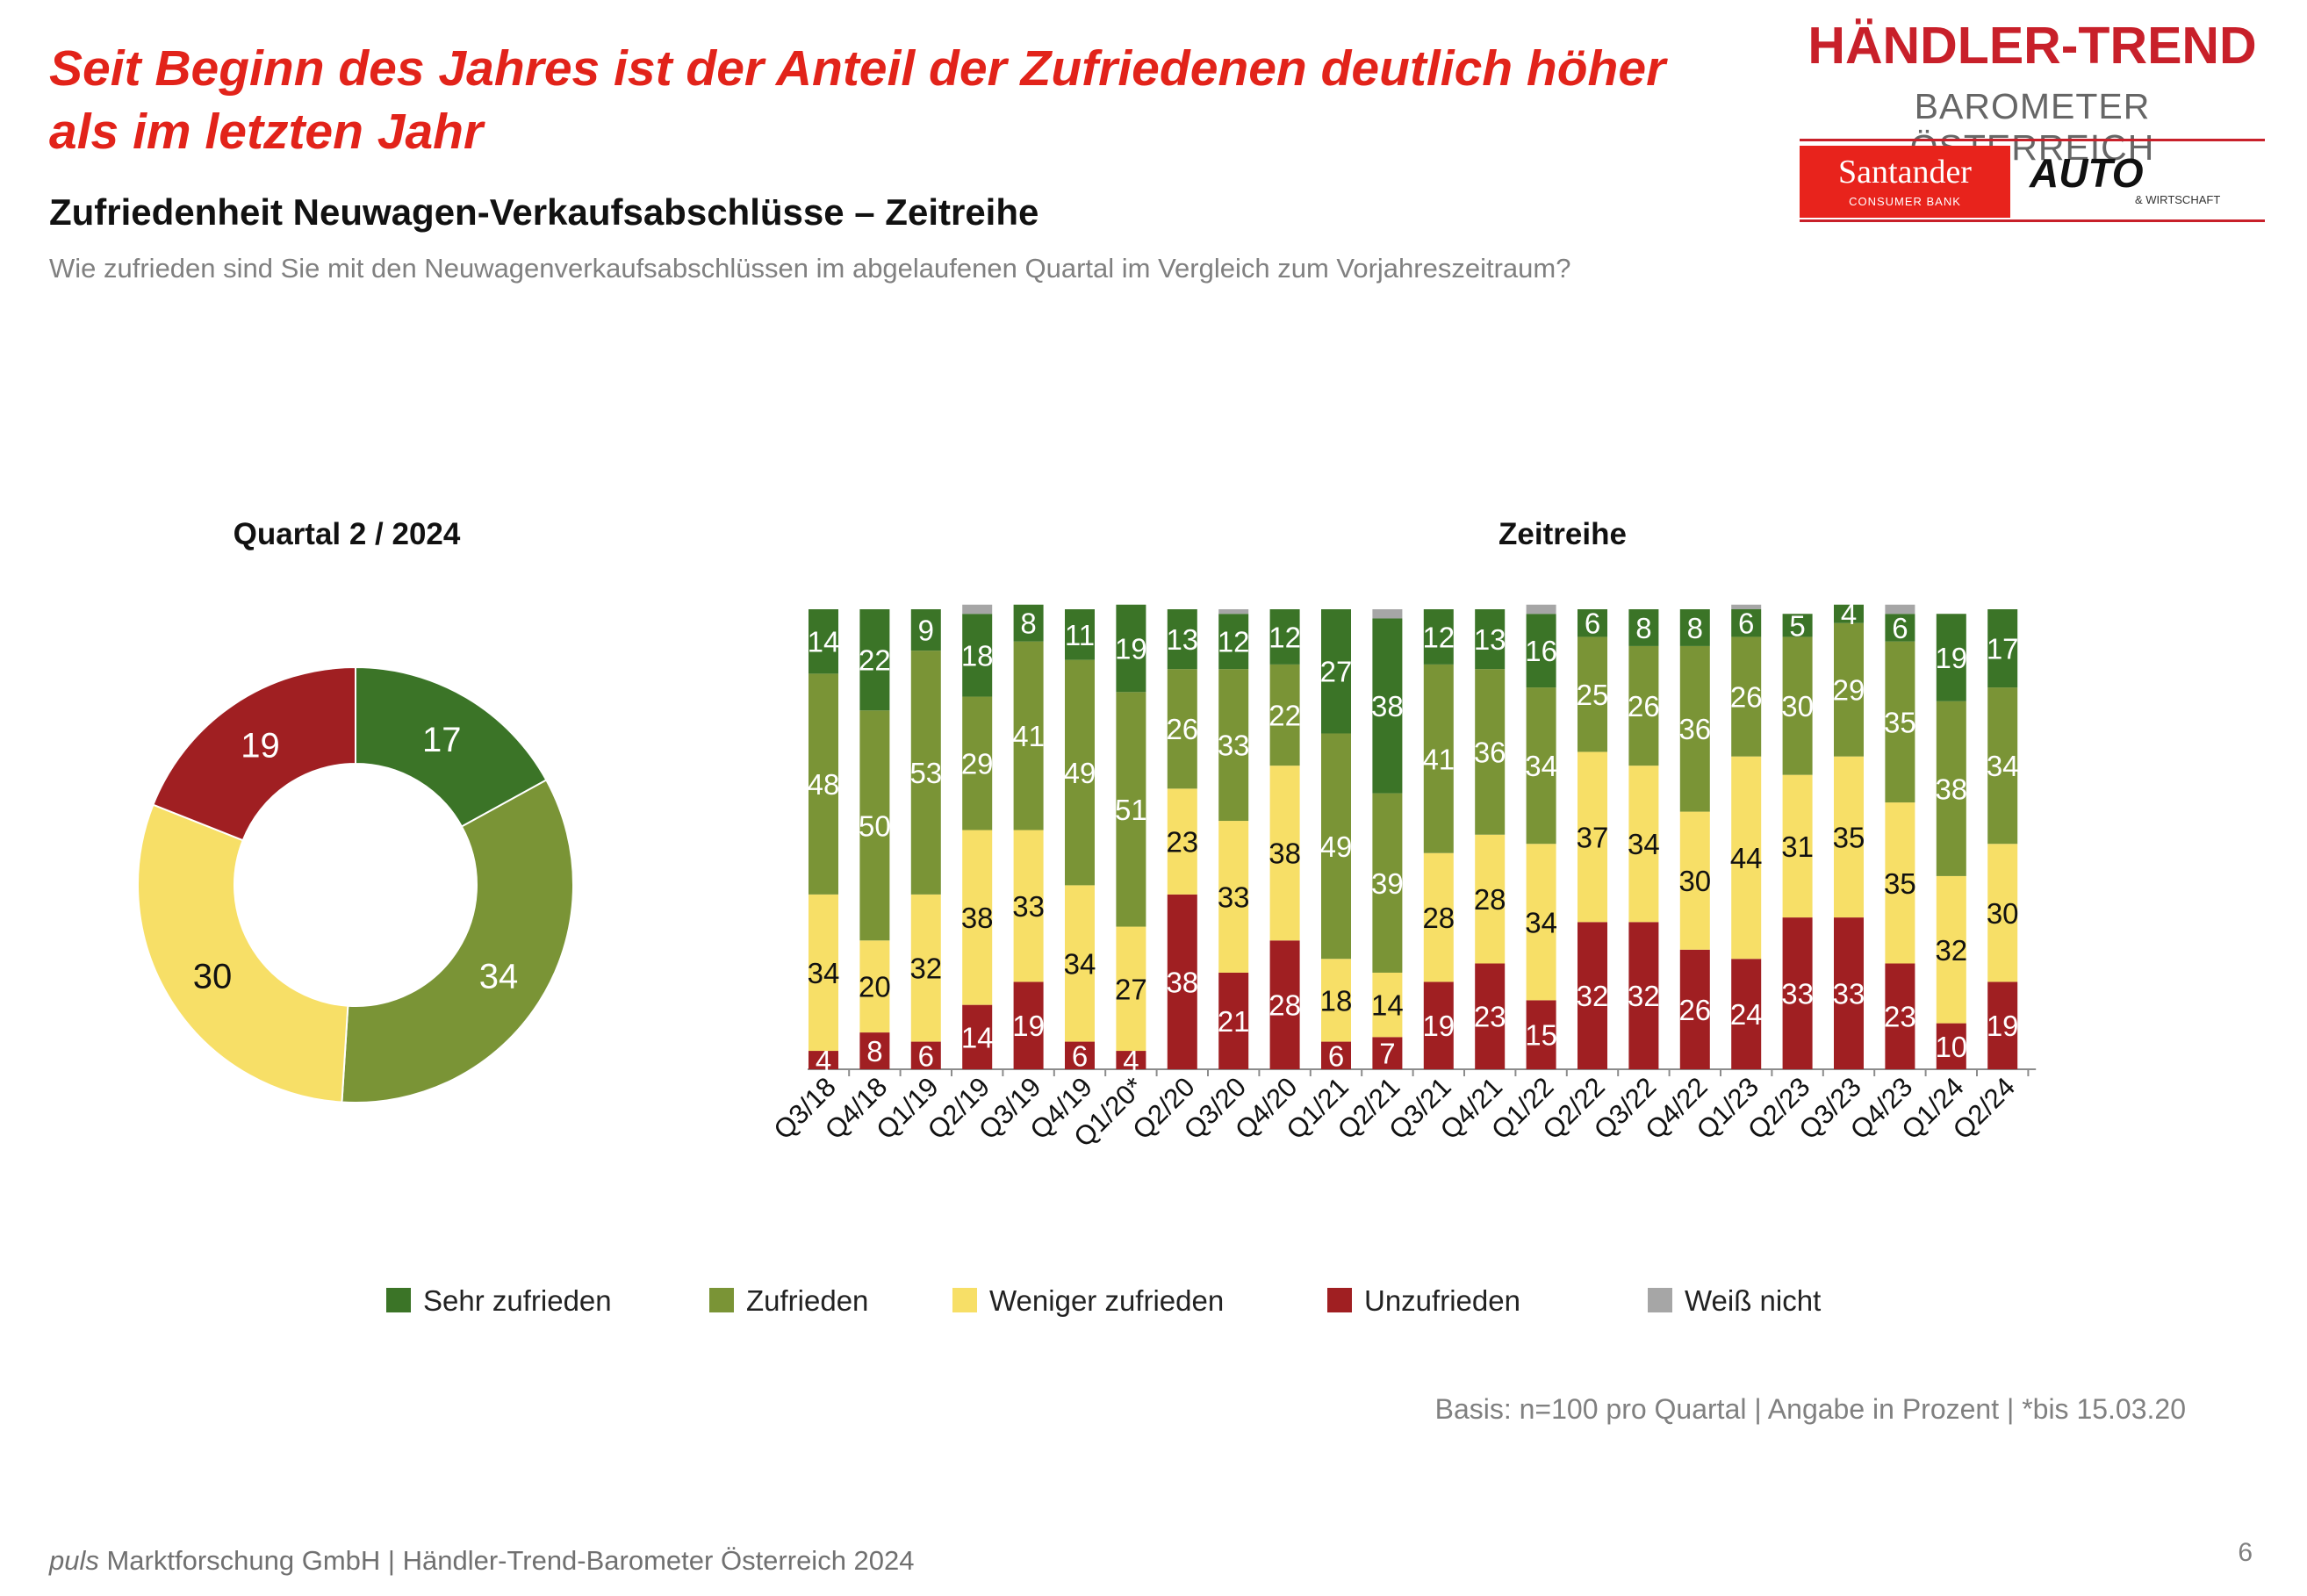 Image resolution: width=2307 pixels, height=1596 pixels. I want to click on bar-value-label: 4, so click(1131, 1061).